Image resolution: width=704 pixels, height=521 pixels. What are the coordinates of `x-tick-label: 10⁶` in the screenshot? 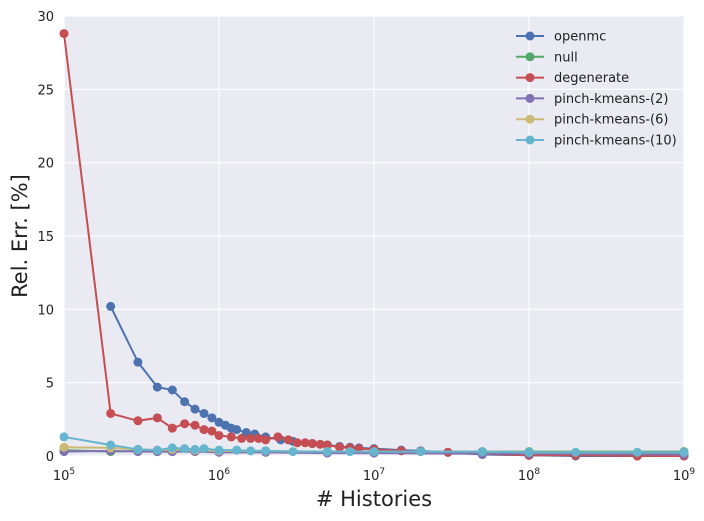 It's located at (219, 475).